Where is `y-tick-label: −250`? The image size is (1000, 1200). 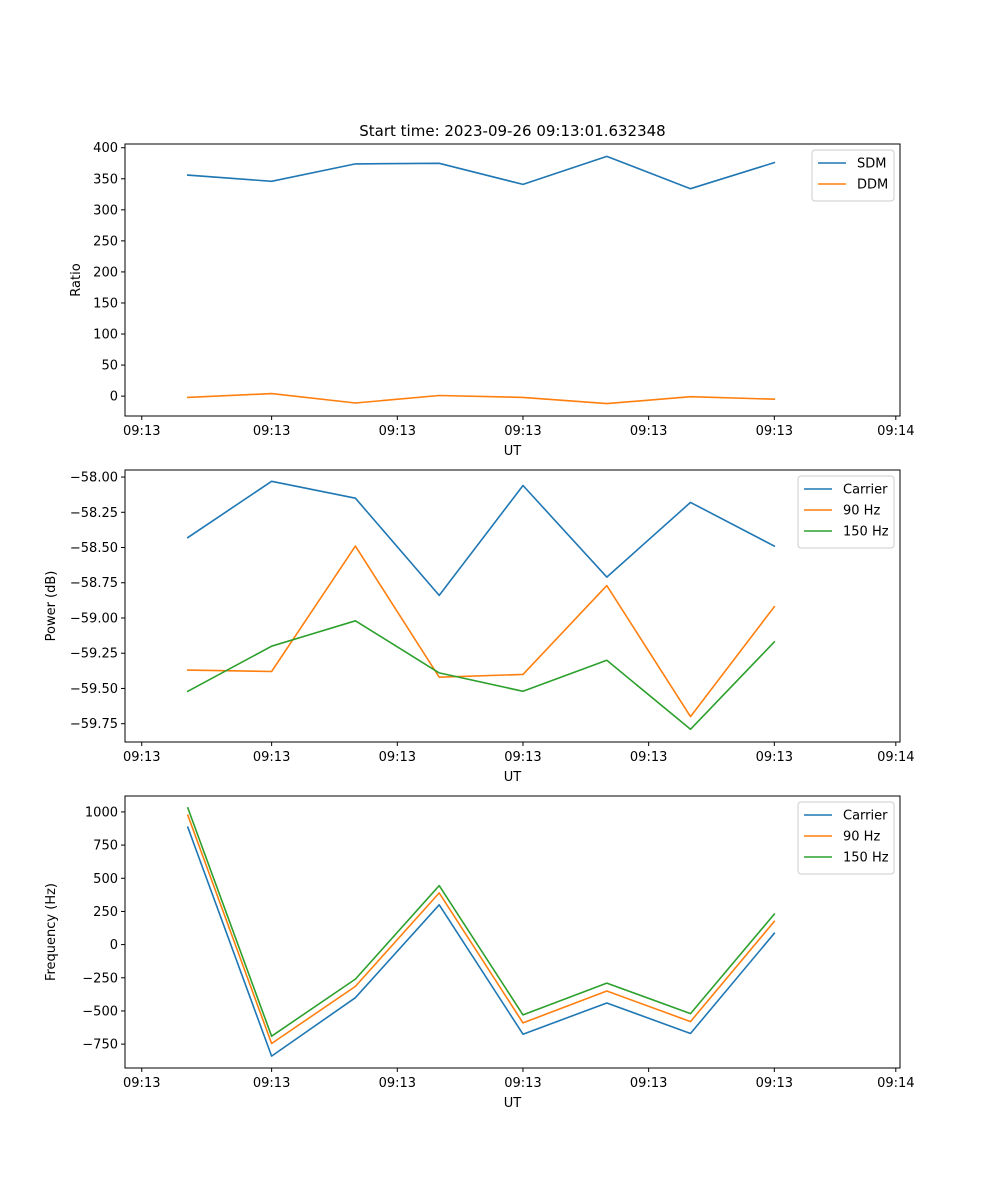
y-tick-label: −250 is located at coordinates (100, 978).